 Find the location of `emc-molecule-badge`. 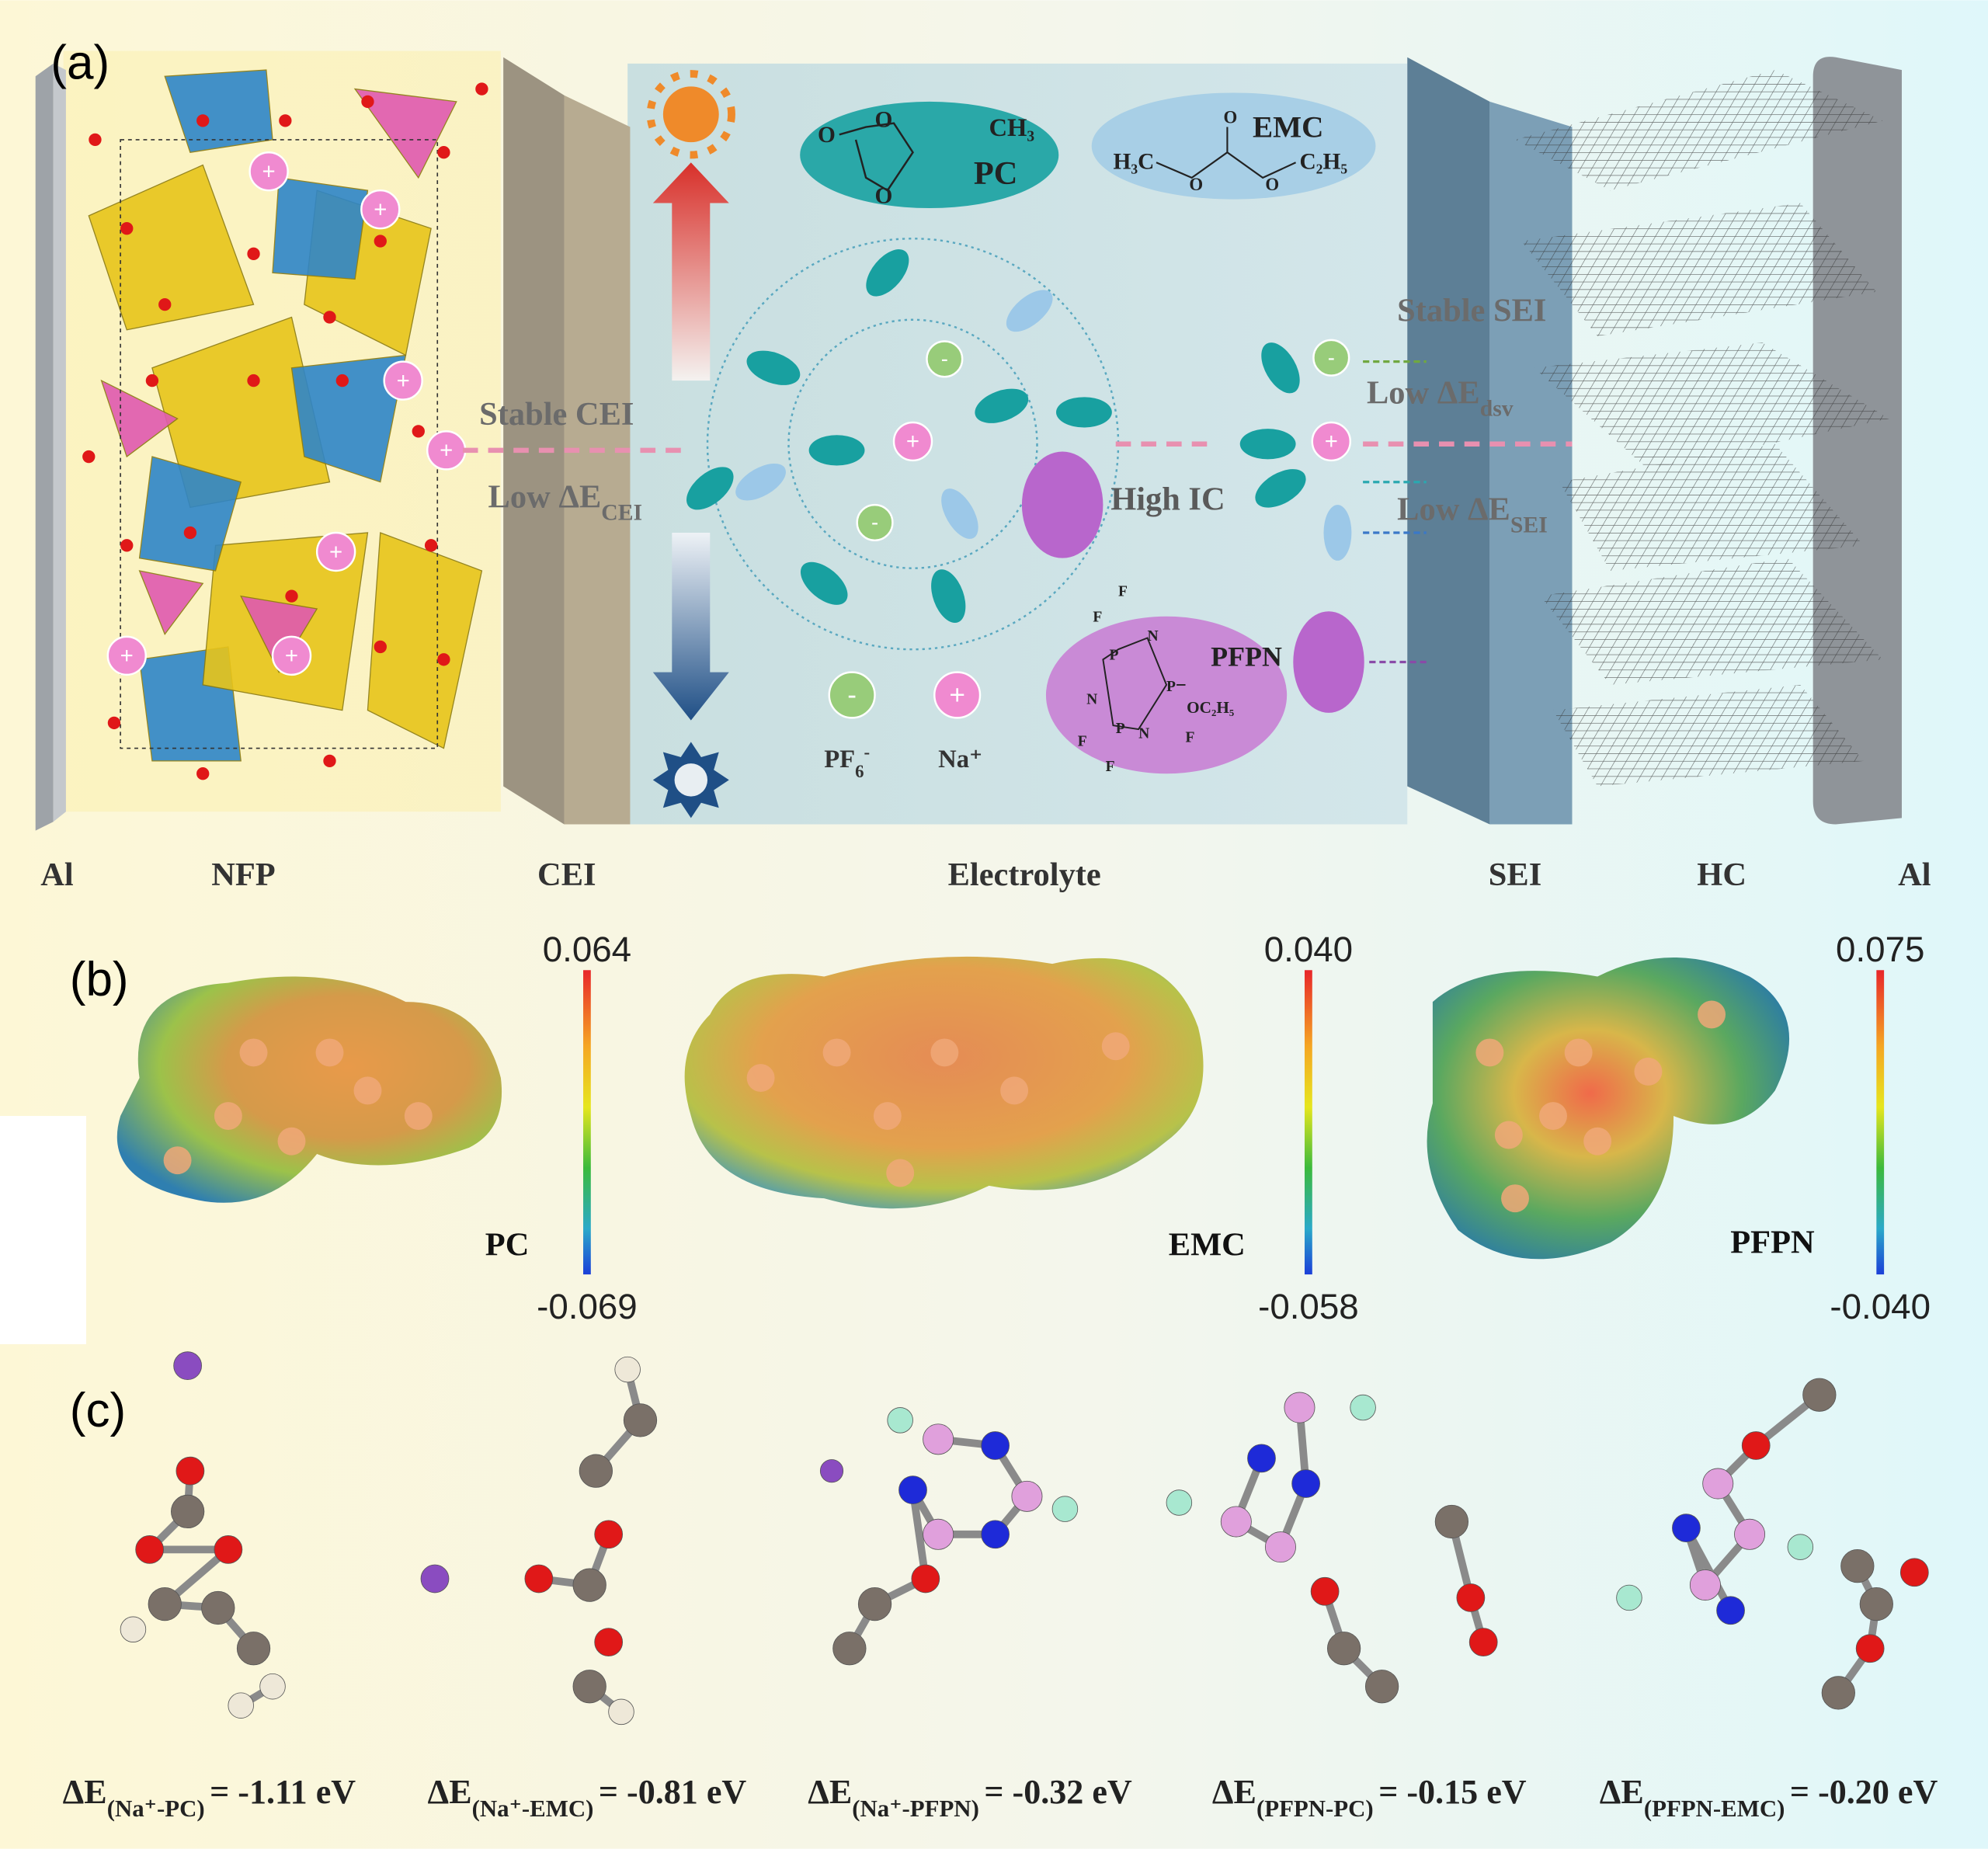

emc-molecule-badge is located at coordinates (1233, 146).